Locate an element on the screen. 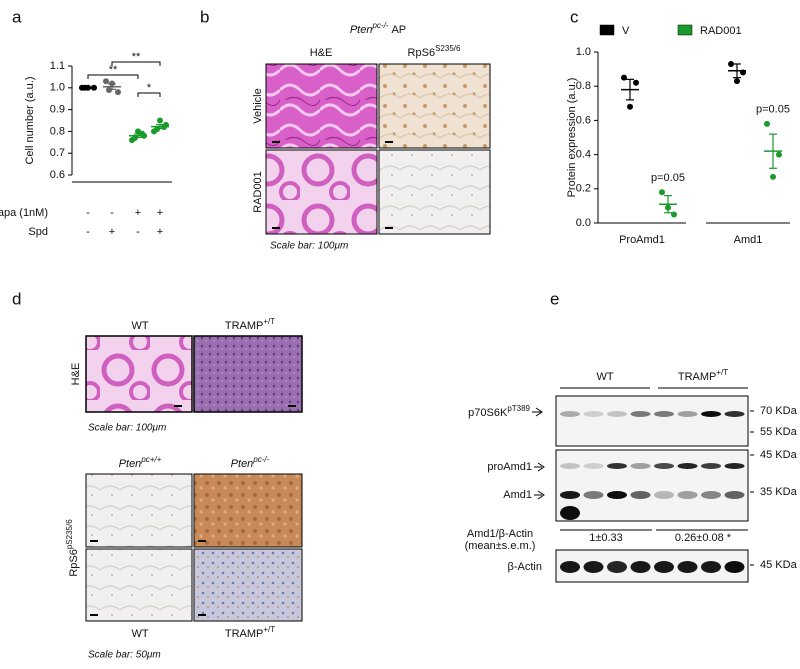 This screenshot has width=800, height=669. scale-bar: Scale bar: 50μm is located at coordinates (124, 655).